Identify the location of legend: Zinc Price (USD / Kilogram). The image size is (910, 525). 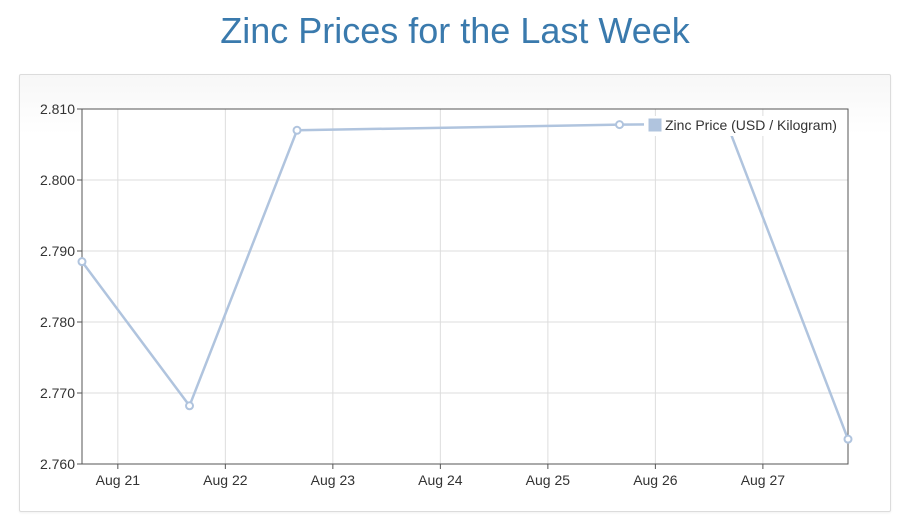
(745, 126).